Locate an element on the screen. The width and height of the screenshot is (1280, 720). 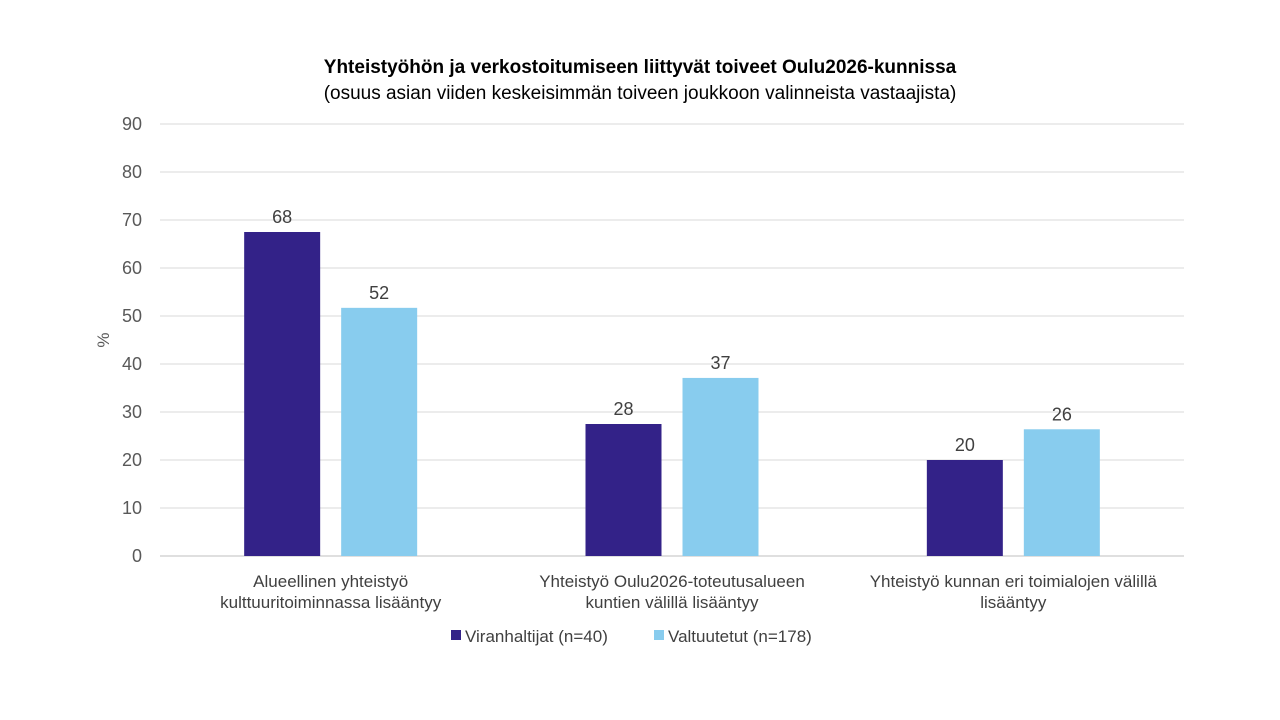
y-tick-label: 20 is located at coordinates (132, 460).